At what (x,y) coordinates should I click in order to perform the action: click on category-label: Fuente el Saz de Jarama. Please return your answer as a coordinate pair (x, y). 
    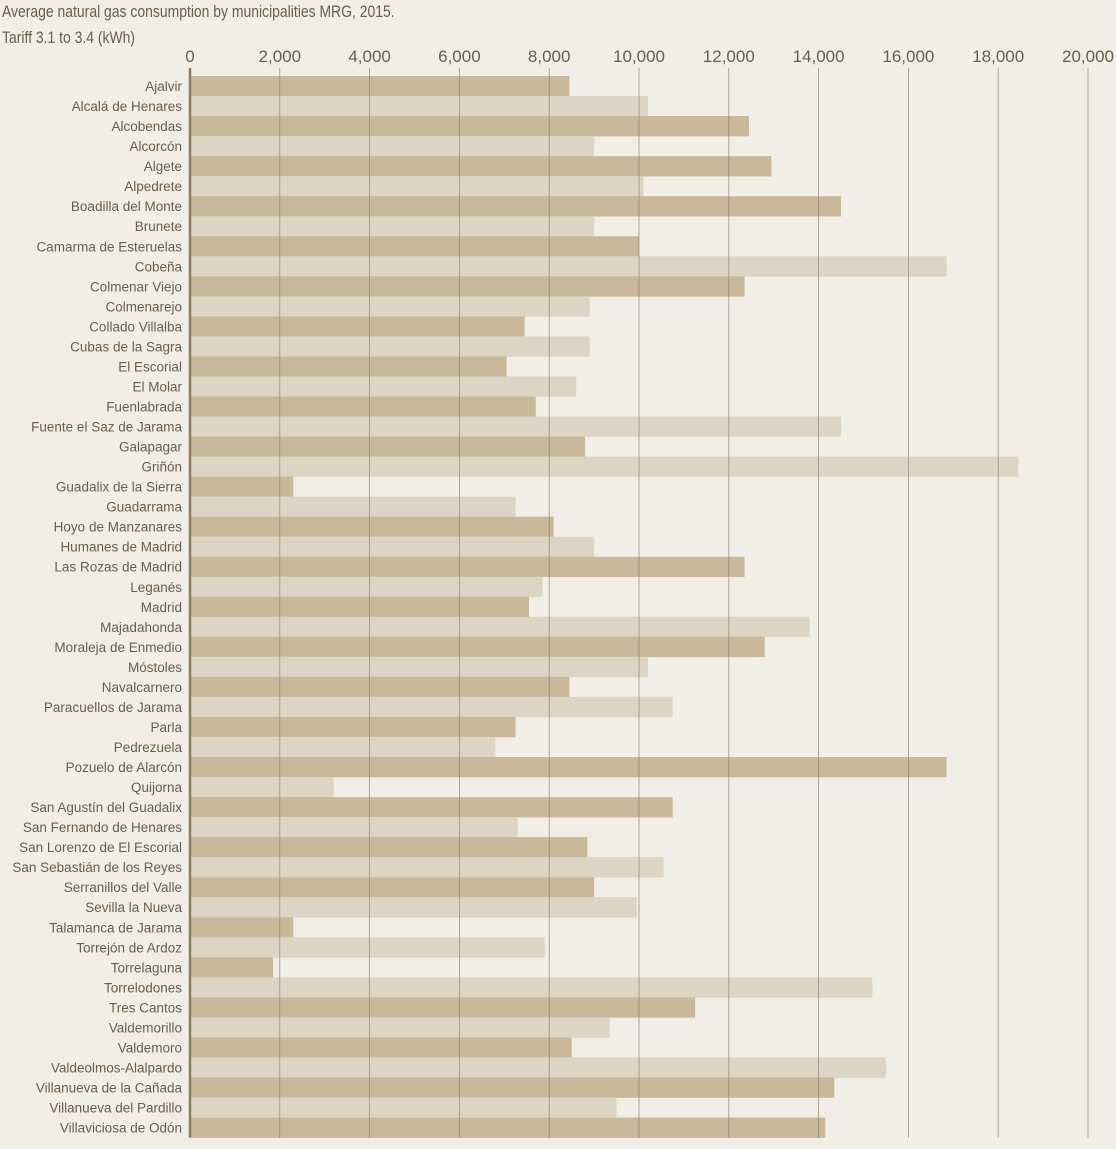
    Looking at the image, I should click on (106, 427).